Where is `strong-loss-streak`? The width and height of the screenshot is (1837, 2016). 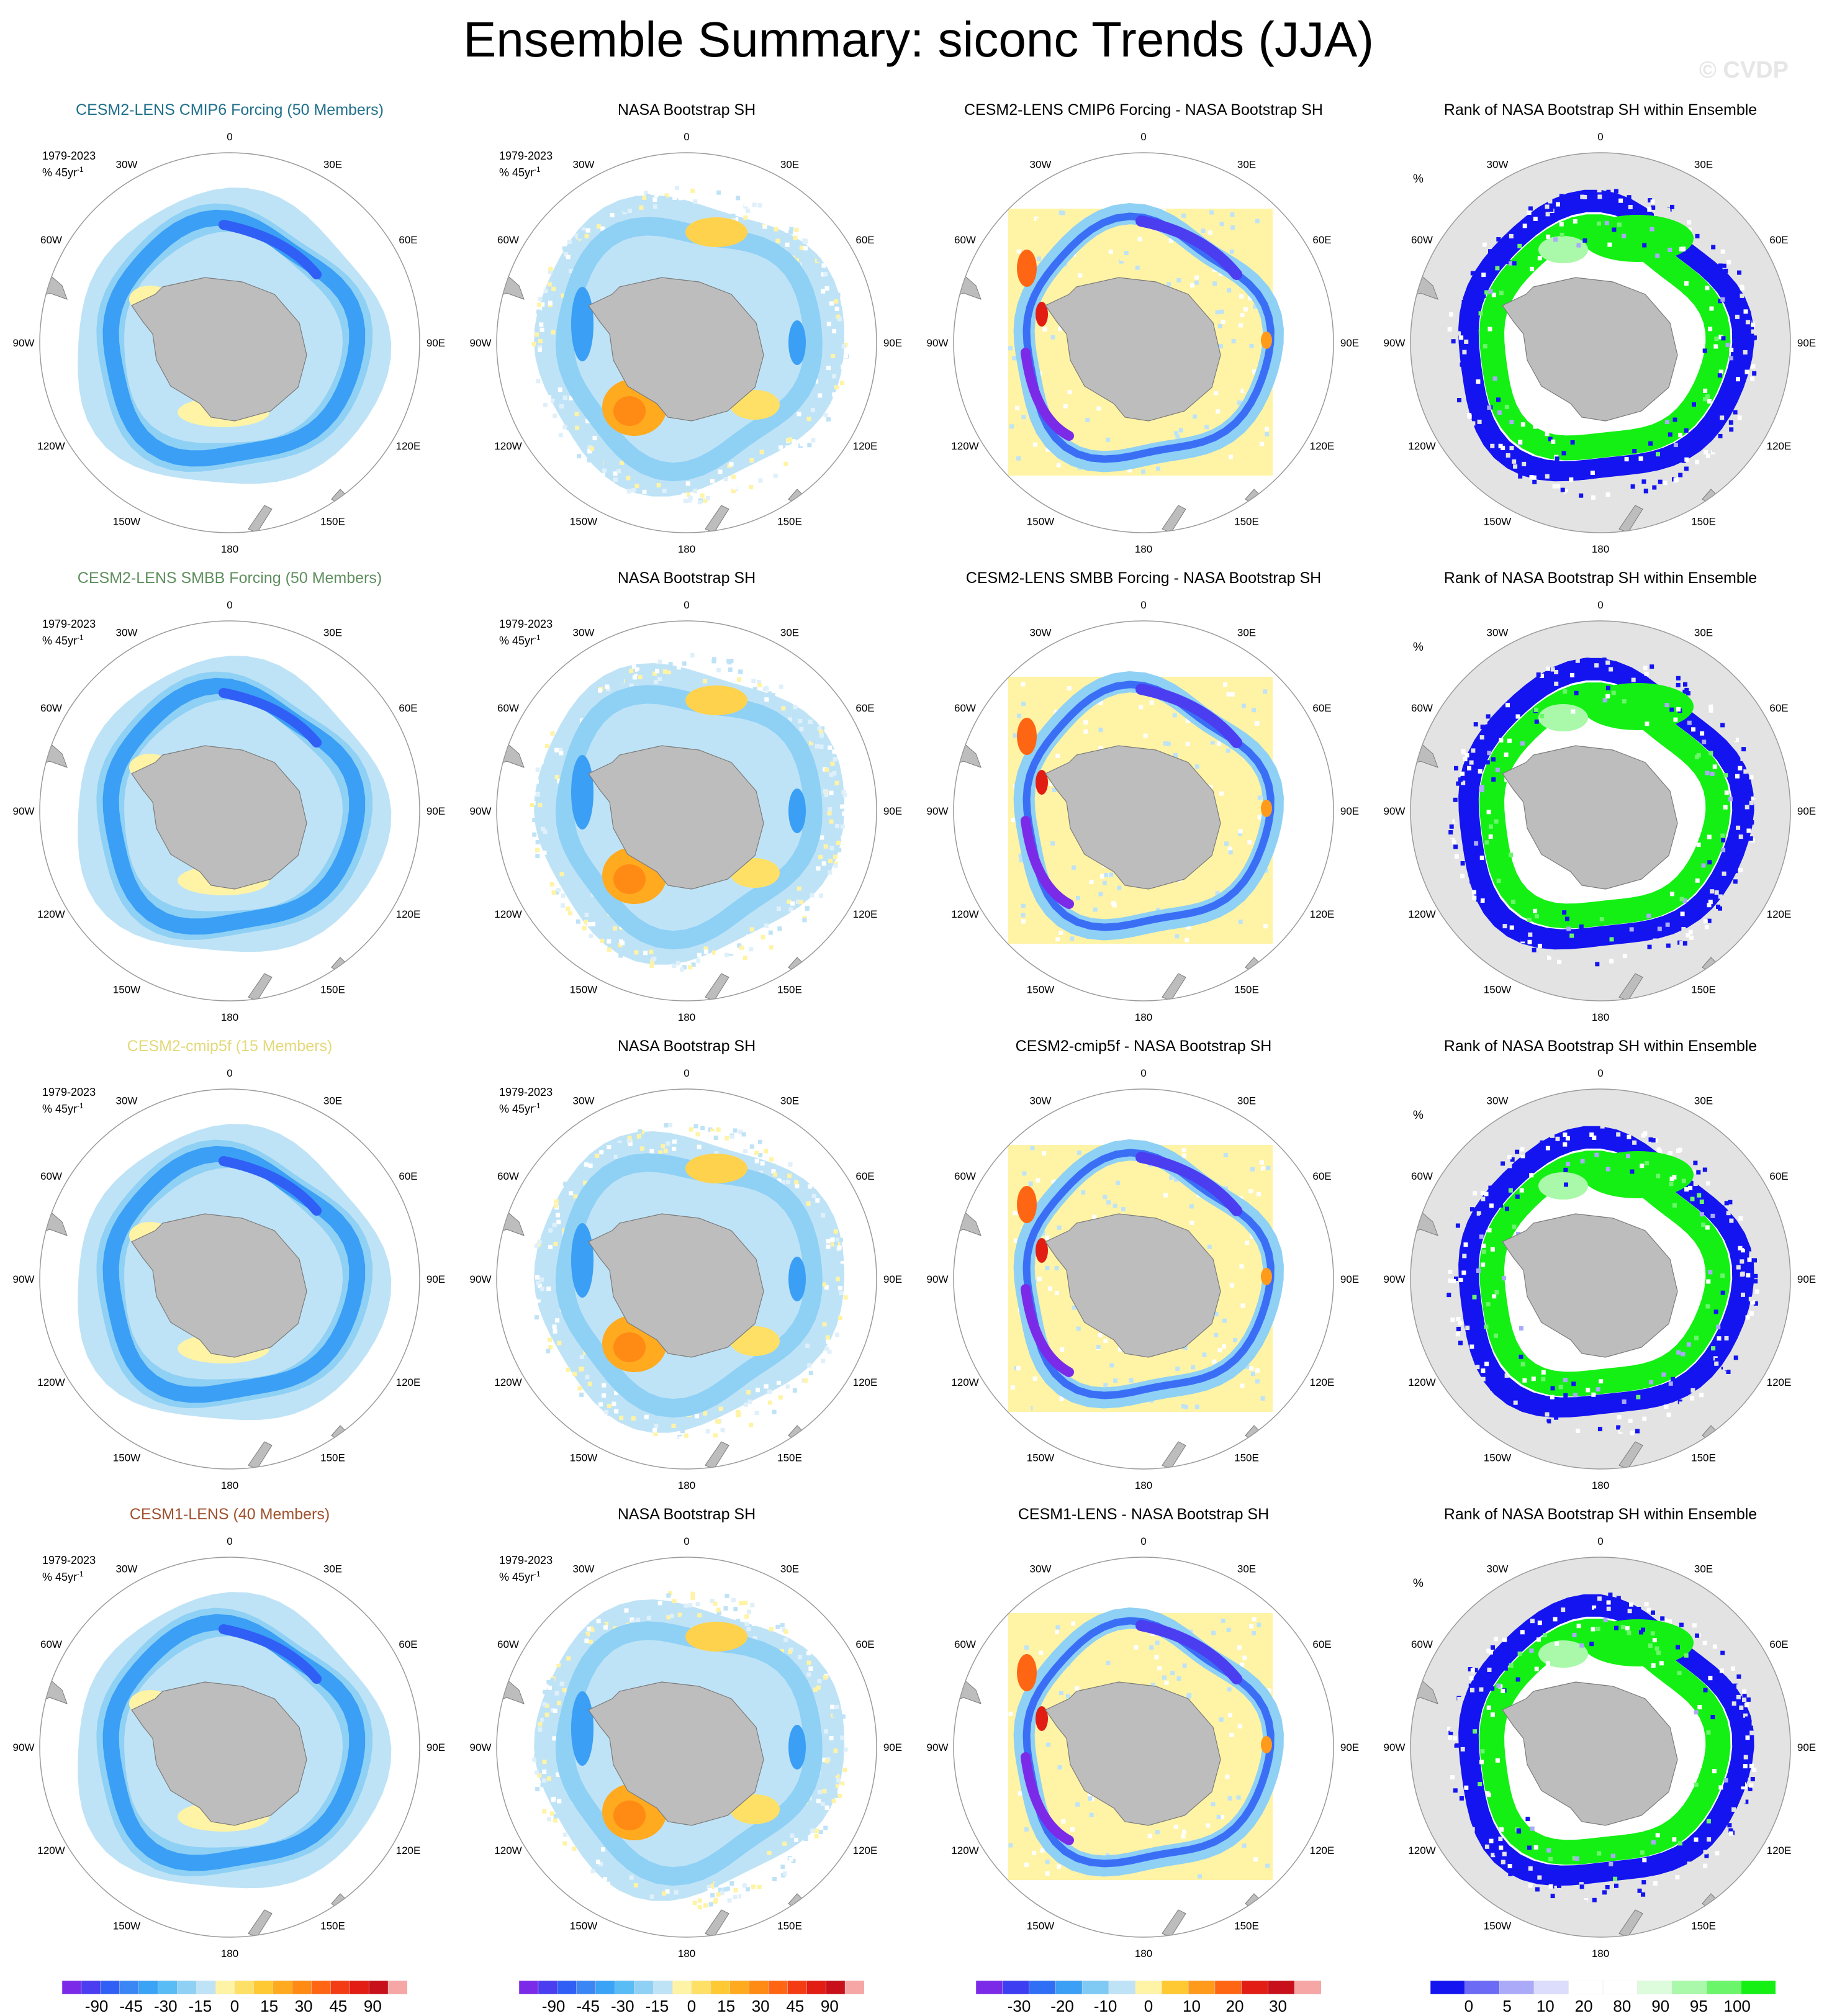 strong-loss-streak is located at coordinates (270, 1654).